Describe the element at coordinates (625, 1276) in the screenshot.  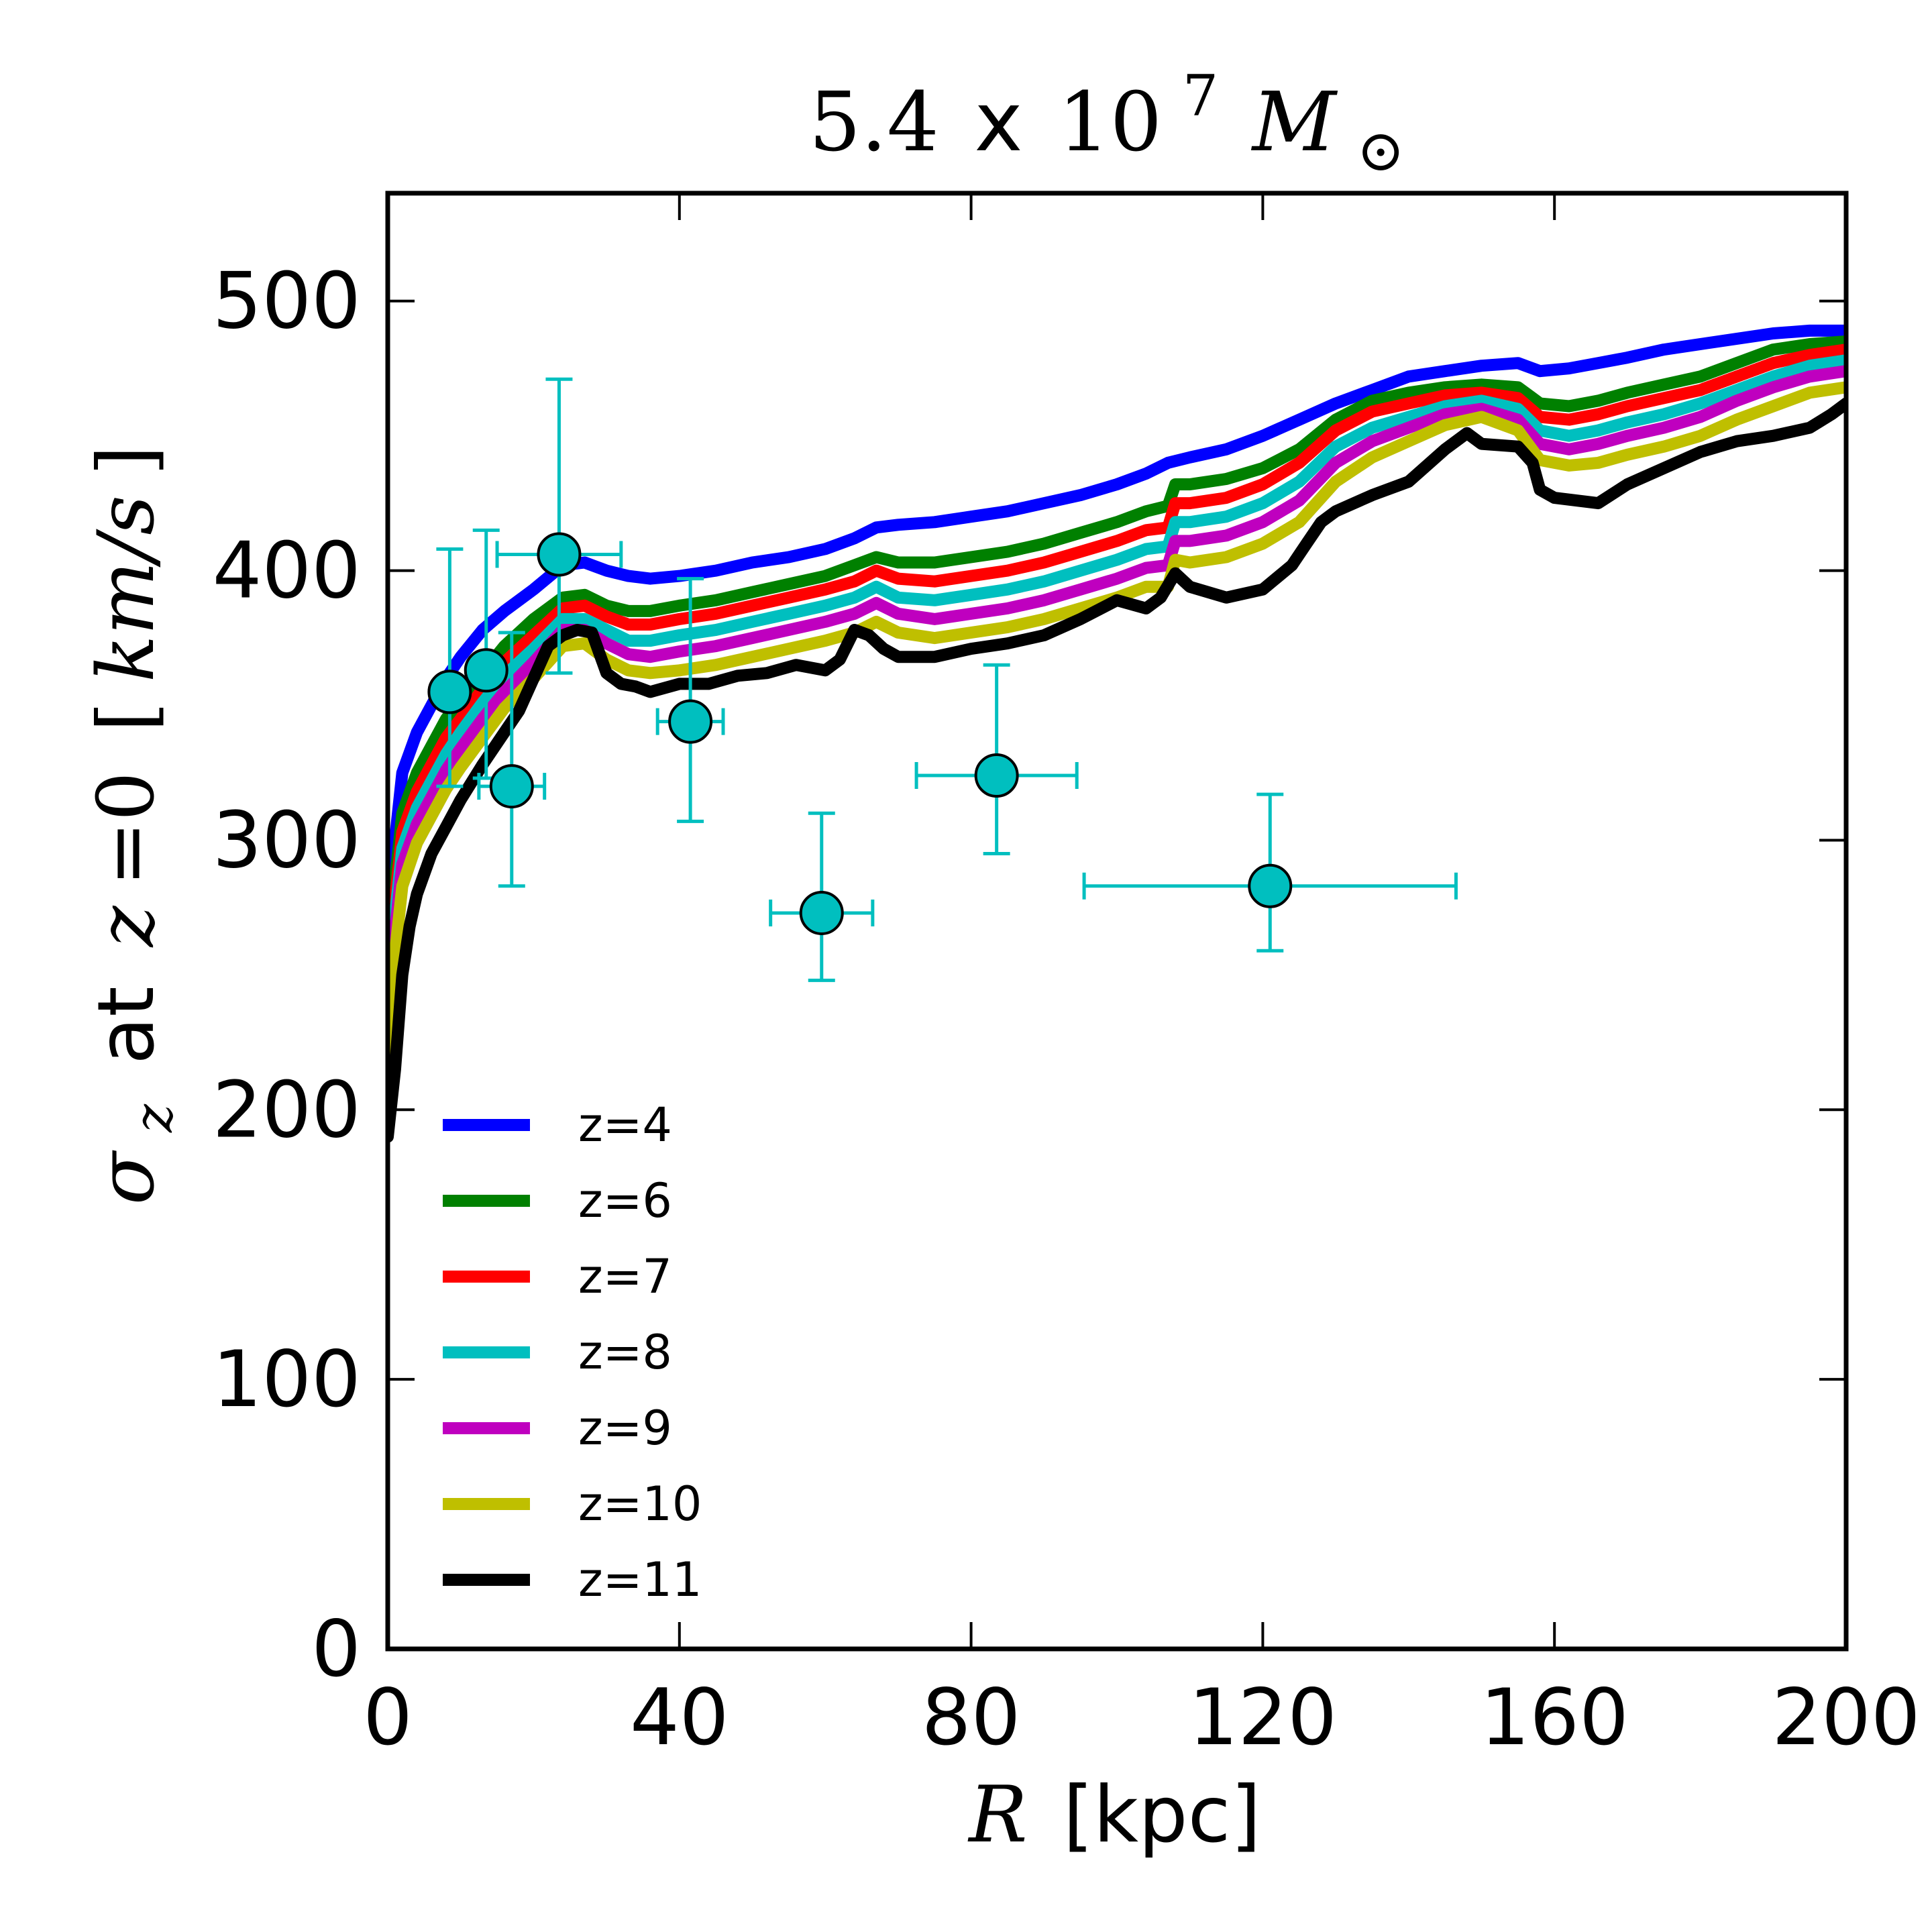
I see `legend-label: z=7` at that location.